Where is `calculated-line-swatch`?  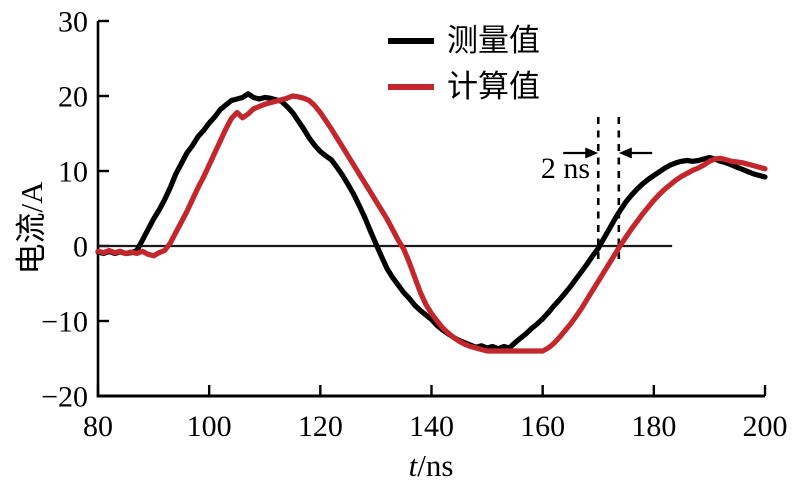 calculated-line-swatch is located at coordinates (411, 86).